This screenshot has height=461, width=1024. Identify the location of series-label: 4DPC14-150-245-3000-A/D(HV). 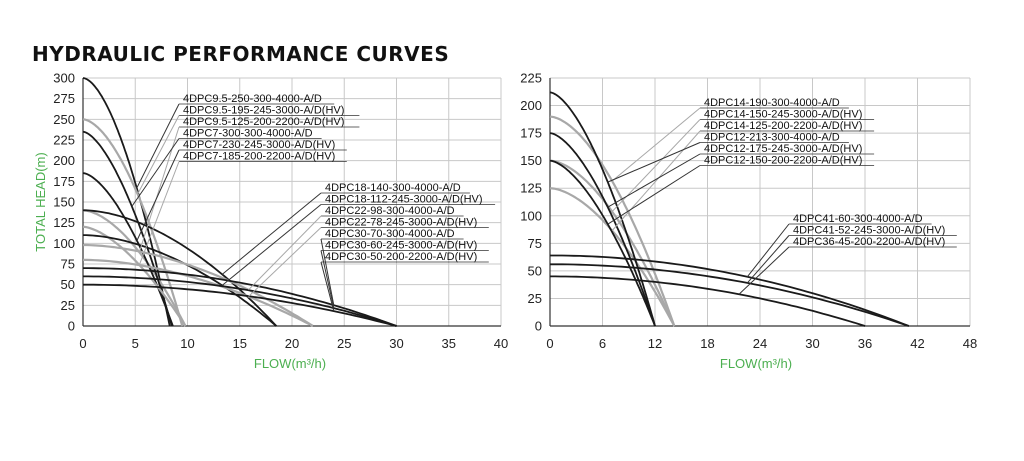
(783, 115).